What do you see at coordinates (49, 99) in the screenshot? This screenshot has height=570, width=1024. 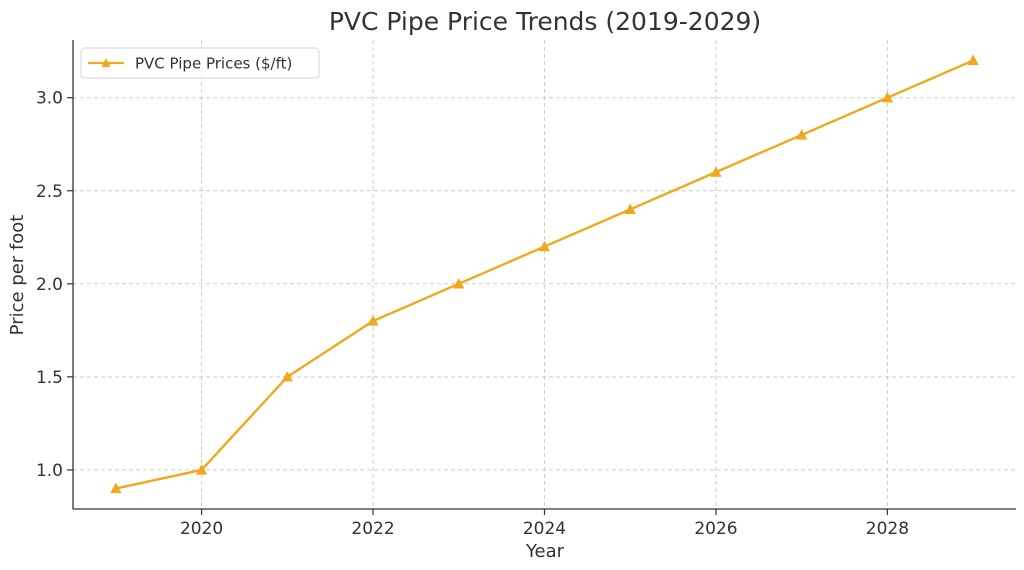 I see `y-tick-label: 3.0` at bounding box center [49, 99].